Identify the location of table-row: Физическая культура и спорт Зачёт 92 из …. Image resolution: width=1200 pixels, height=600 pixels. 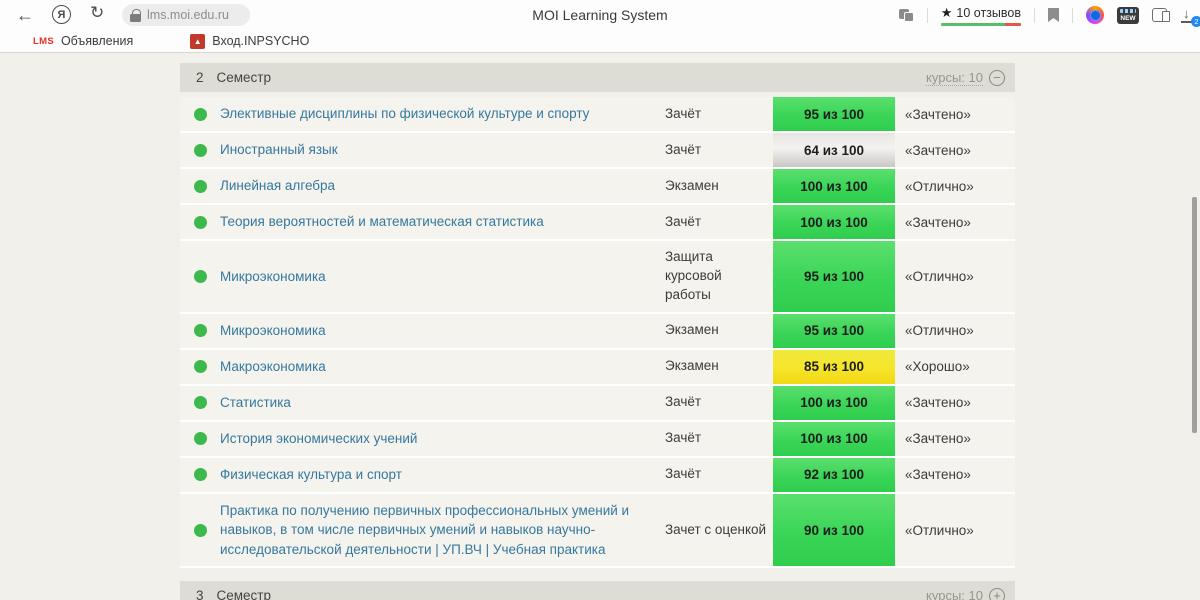
(597, 475).